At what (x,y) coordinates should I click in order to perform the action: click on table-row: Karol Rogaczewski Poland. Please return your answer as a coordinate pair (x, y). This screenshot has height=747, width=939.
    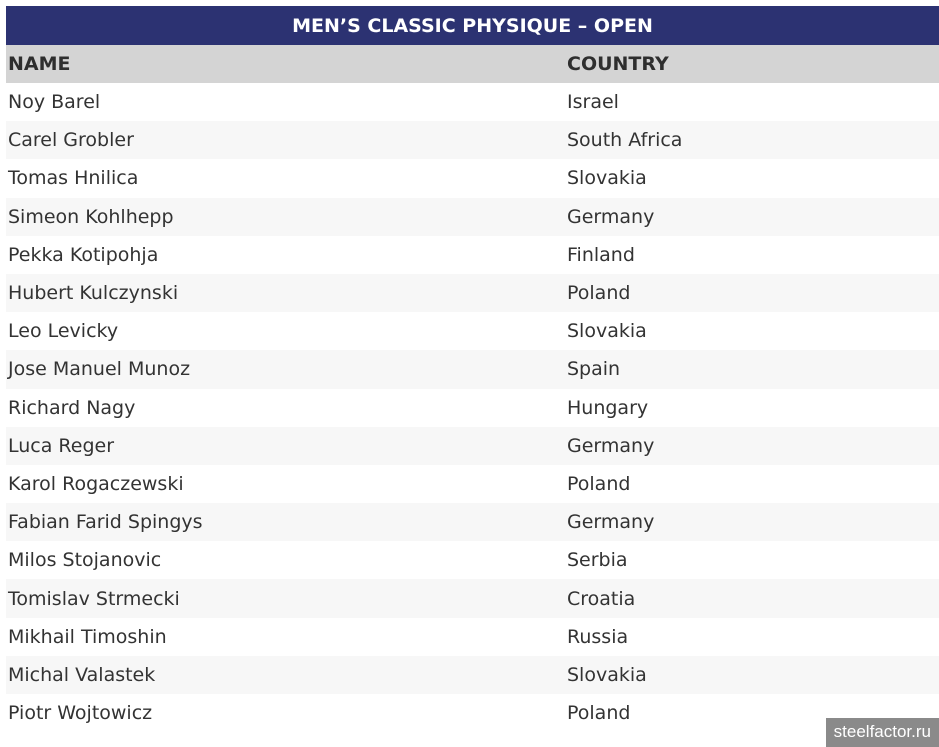
    Looking at the image, I should click on (472, 484).